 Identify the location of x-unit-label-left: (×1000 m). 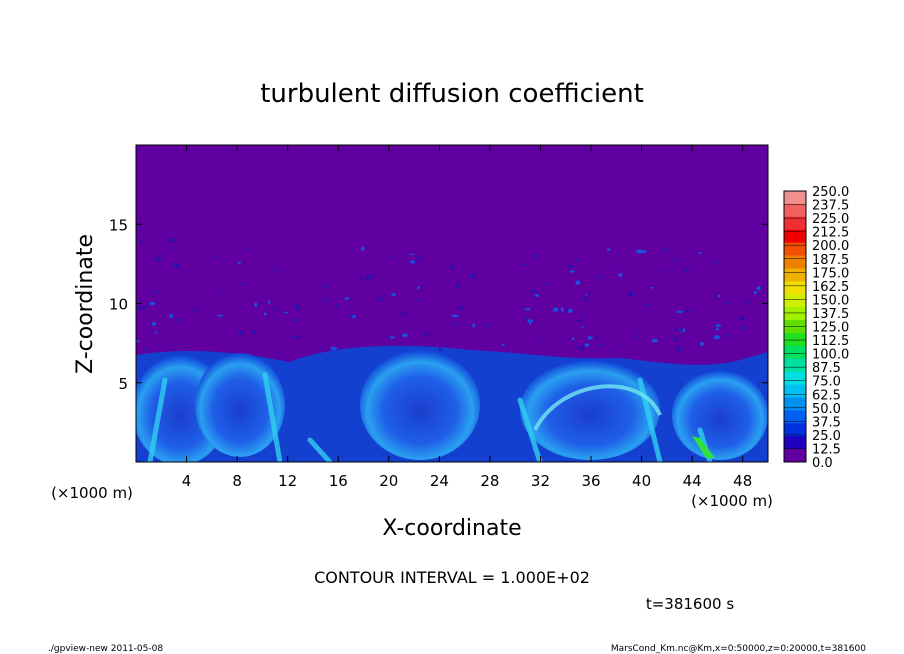
(92, 493).